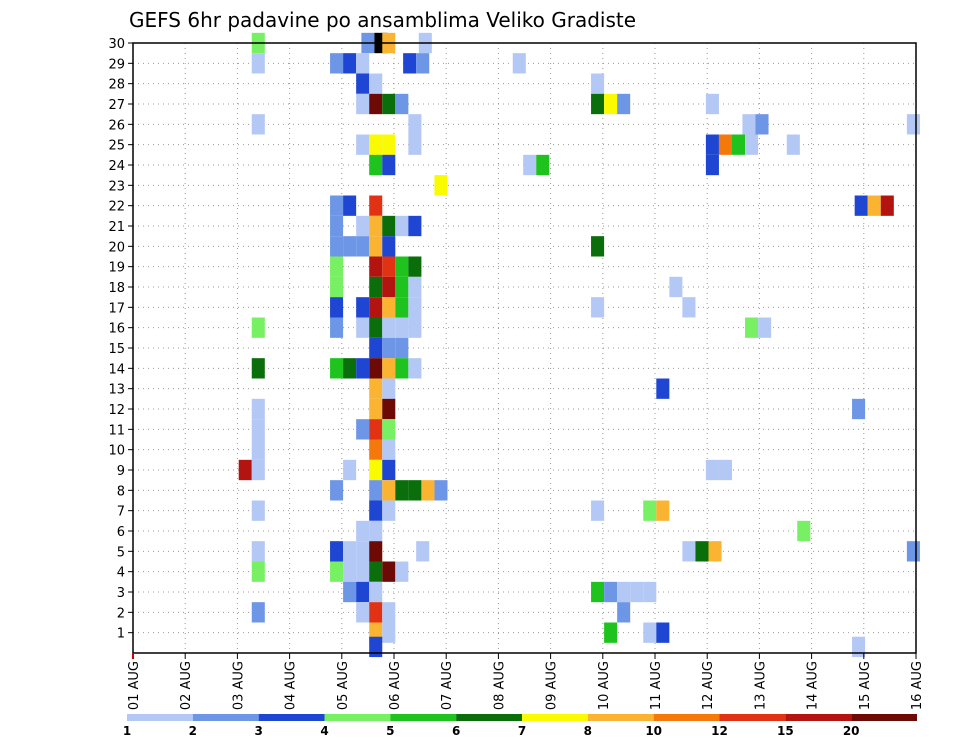  Describe the element at coordinates (116, 44) in the screenshot. I see `y-tick-label: 30` at that location.